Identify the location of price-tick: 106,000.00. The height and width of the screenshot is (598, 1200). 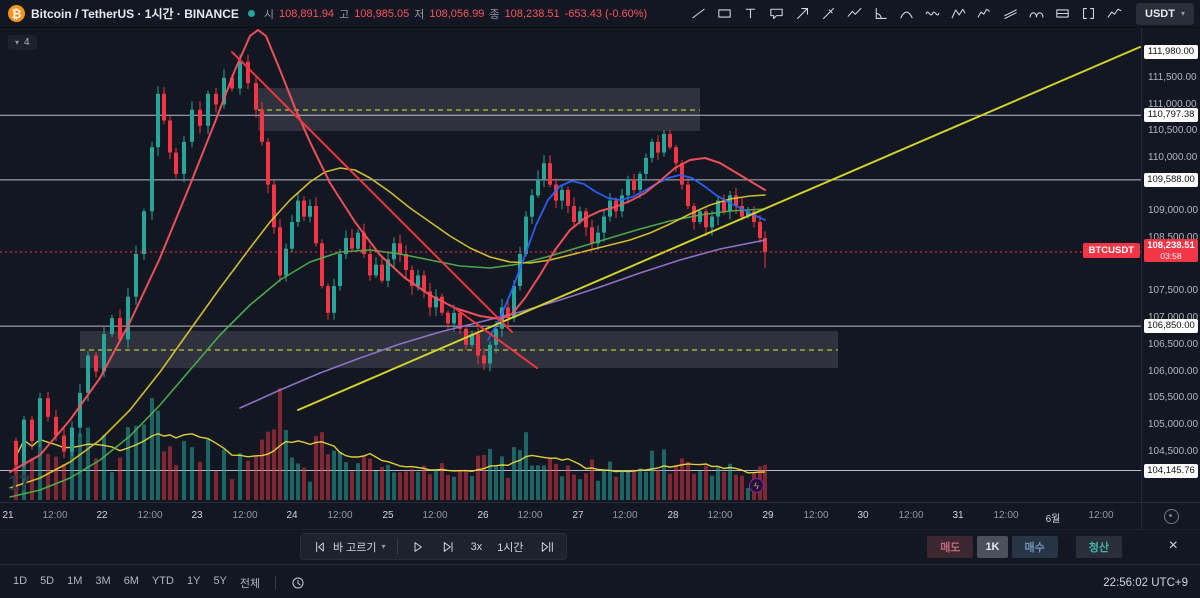
(1173, 371).